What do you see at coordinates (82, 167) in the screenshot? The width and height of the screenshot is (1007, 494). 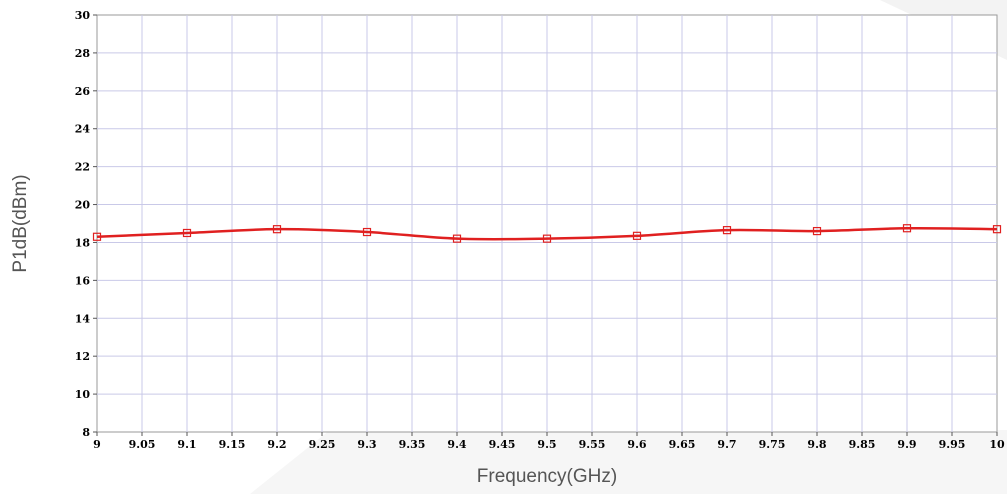 I see `y-tick-label: 22` at bounding box center [82, 167].